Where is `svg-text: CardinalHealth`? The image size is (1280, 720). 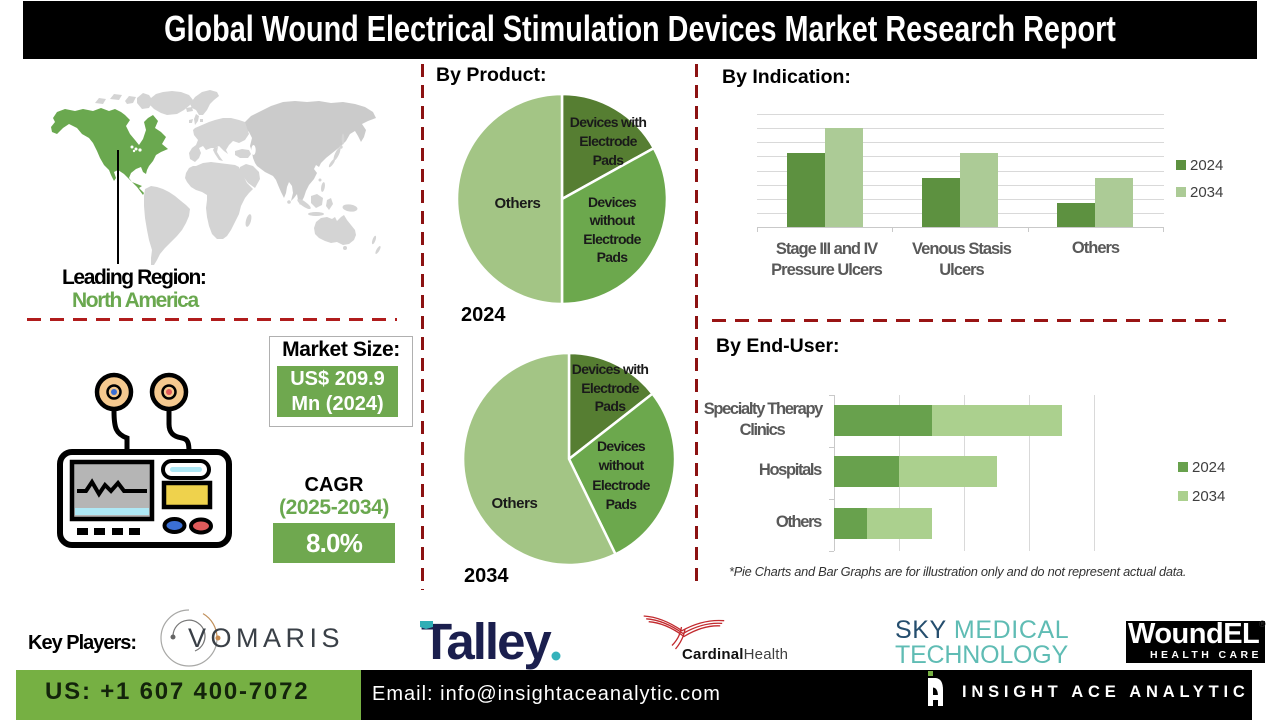
svg-text: CardinalHealth is located at coordinates (735, 654).